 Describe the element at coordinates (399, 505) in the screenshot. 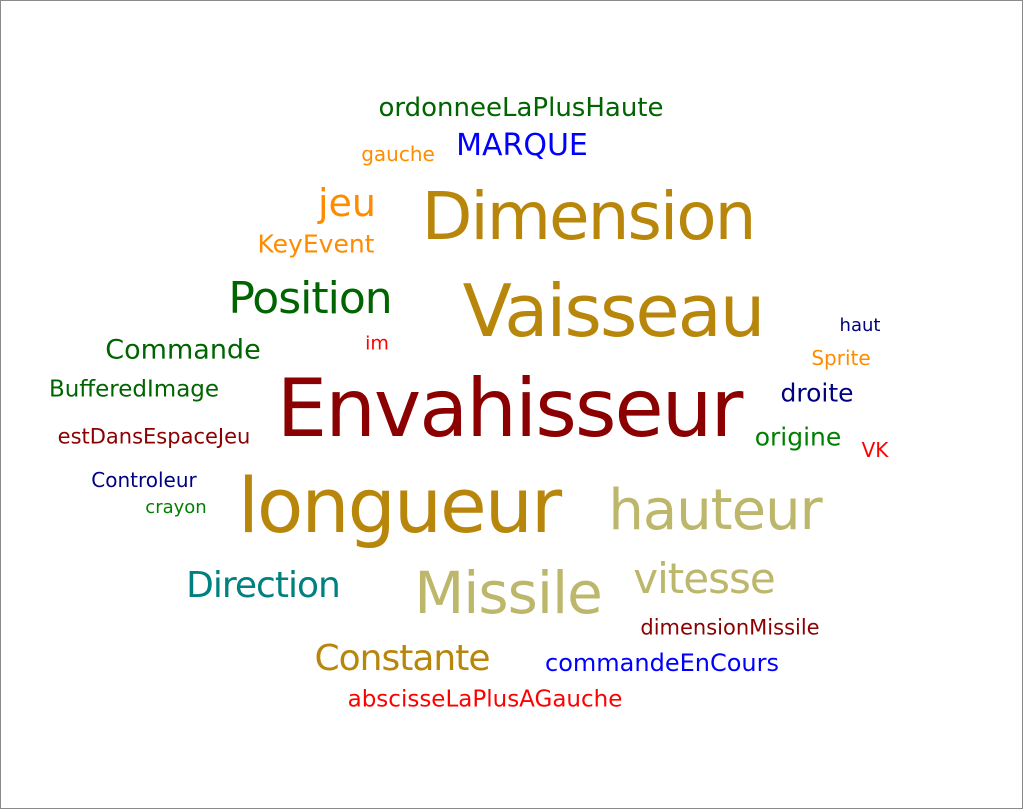

I see `word-longueur: longueur` at that location.